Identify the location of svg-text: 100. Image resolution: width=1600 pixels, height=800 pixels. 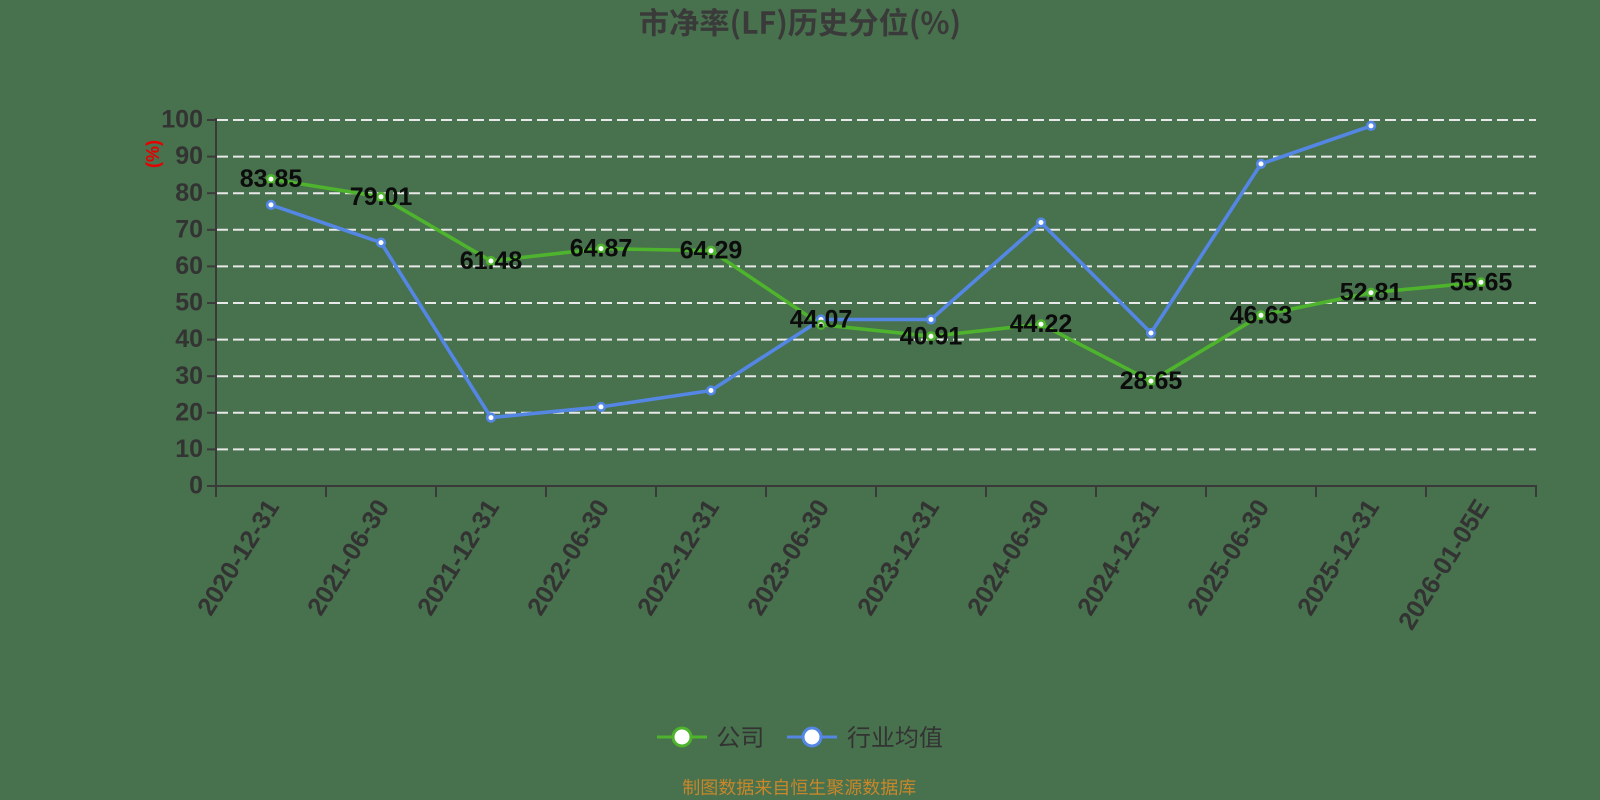
(182, 120).